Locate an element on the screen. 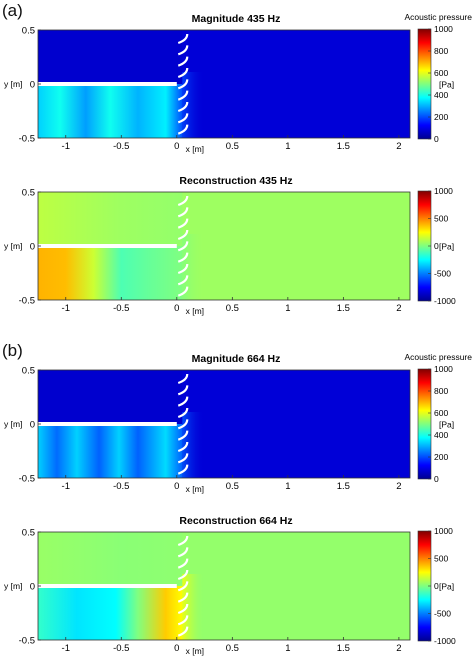  chart-title: Magnitude 435 Hz is located at coordinates (236, 19).